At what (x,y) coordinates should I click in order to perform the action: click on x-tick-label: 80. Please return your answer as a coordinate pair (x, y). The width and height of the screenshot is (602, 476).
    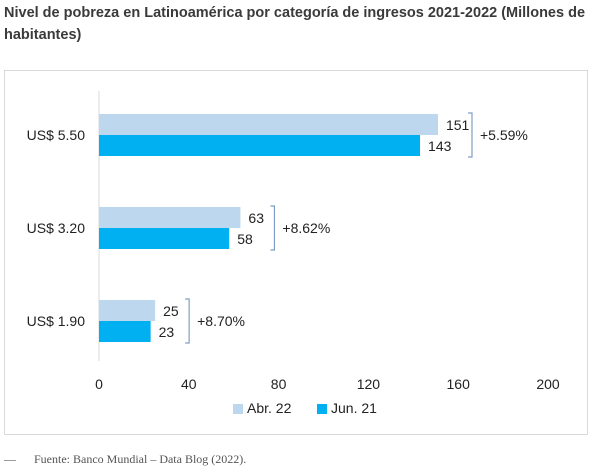
    Looking at the image, I should click on (279, 384).